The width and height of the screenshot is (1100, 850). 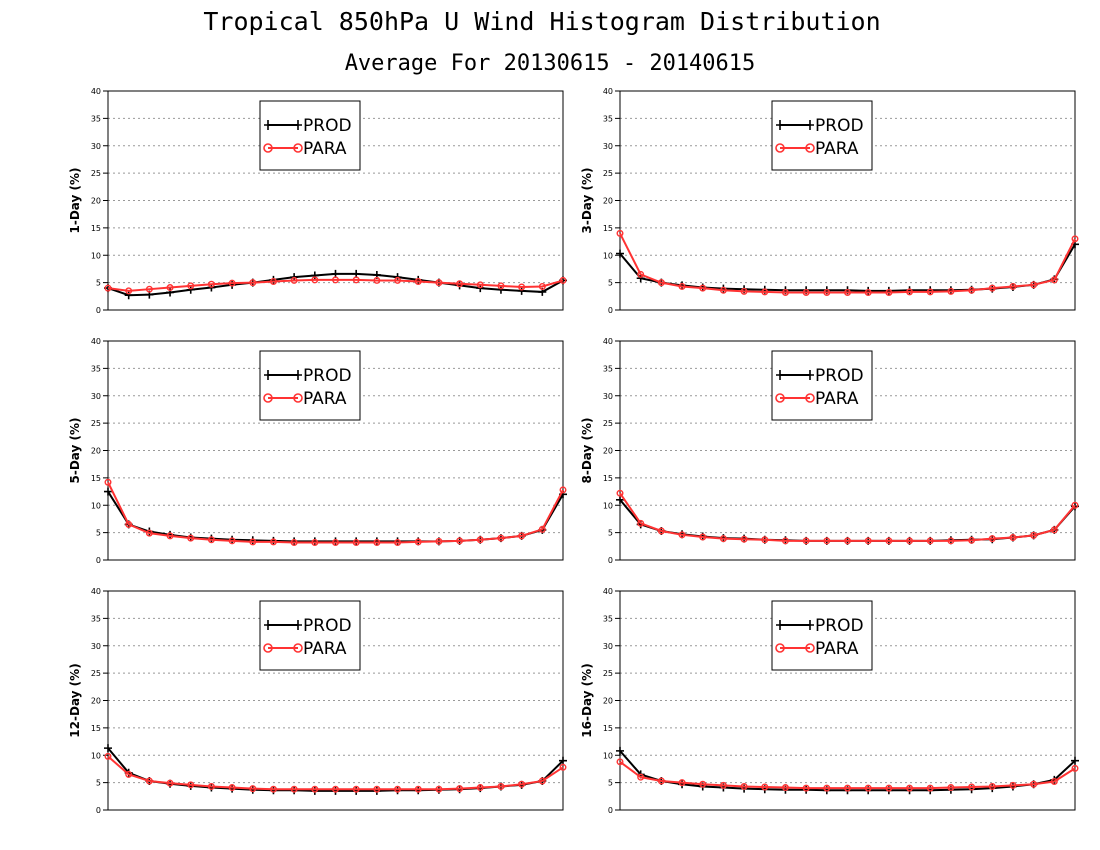 What do you see at coordinates (587, 450) in the screenshot?
I see `y-axis-label: 8-Day (%)` at bounding box center [587, 450].